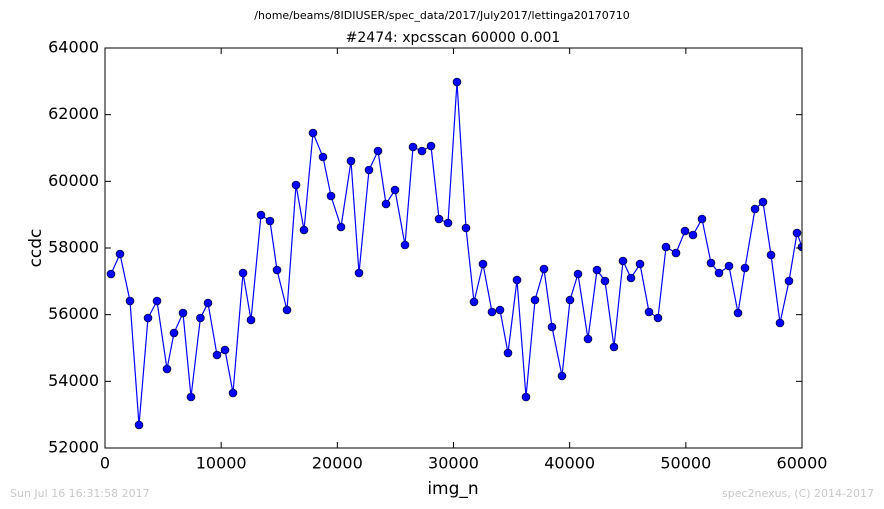 The height and width of the screenshot is (509, 884). I want to click on y-tick-label: 52000, so click(73, 447).